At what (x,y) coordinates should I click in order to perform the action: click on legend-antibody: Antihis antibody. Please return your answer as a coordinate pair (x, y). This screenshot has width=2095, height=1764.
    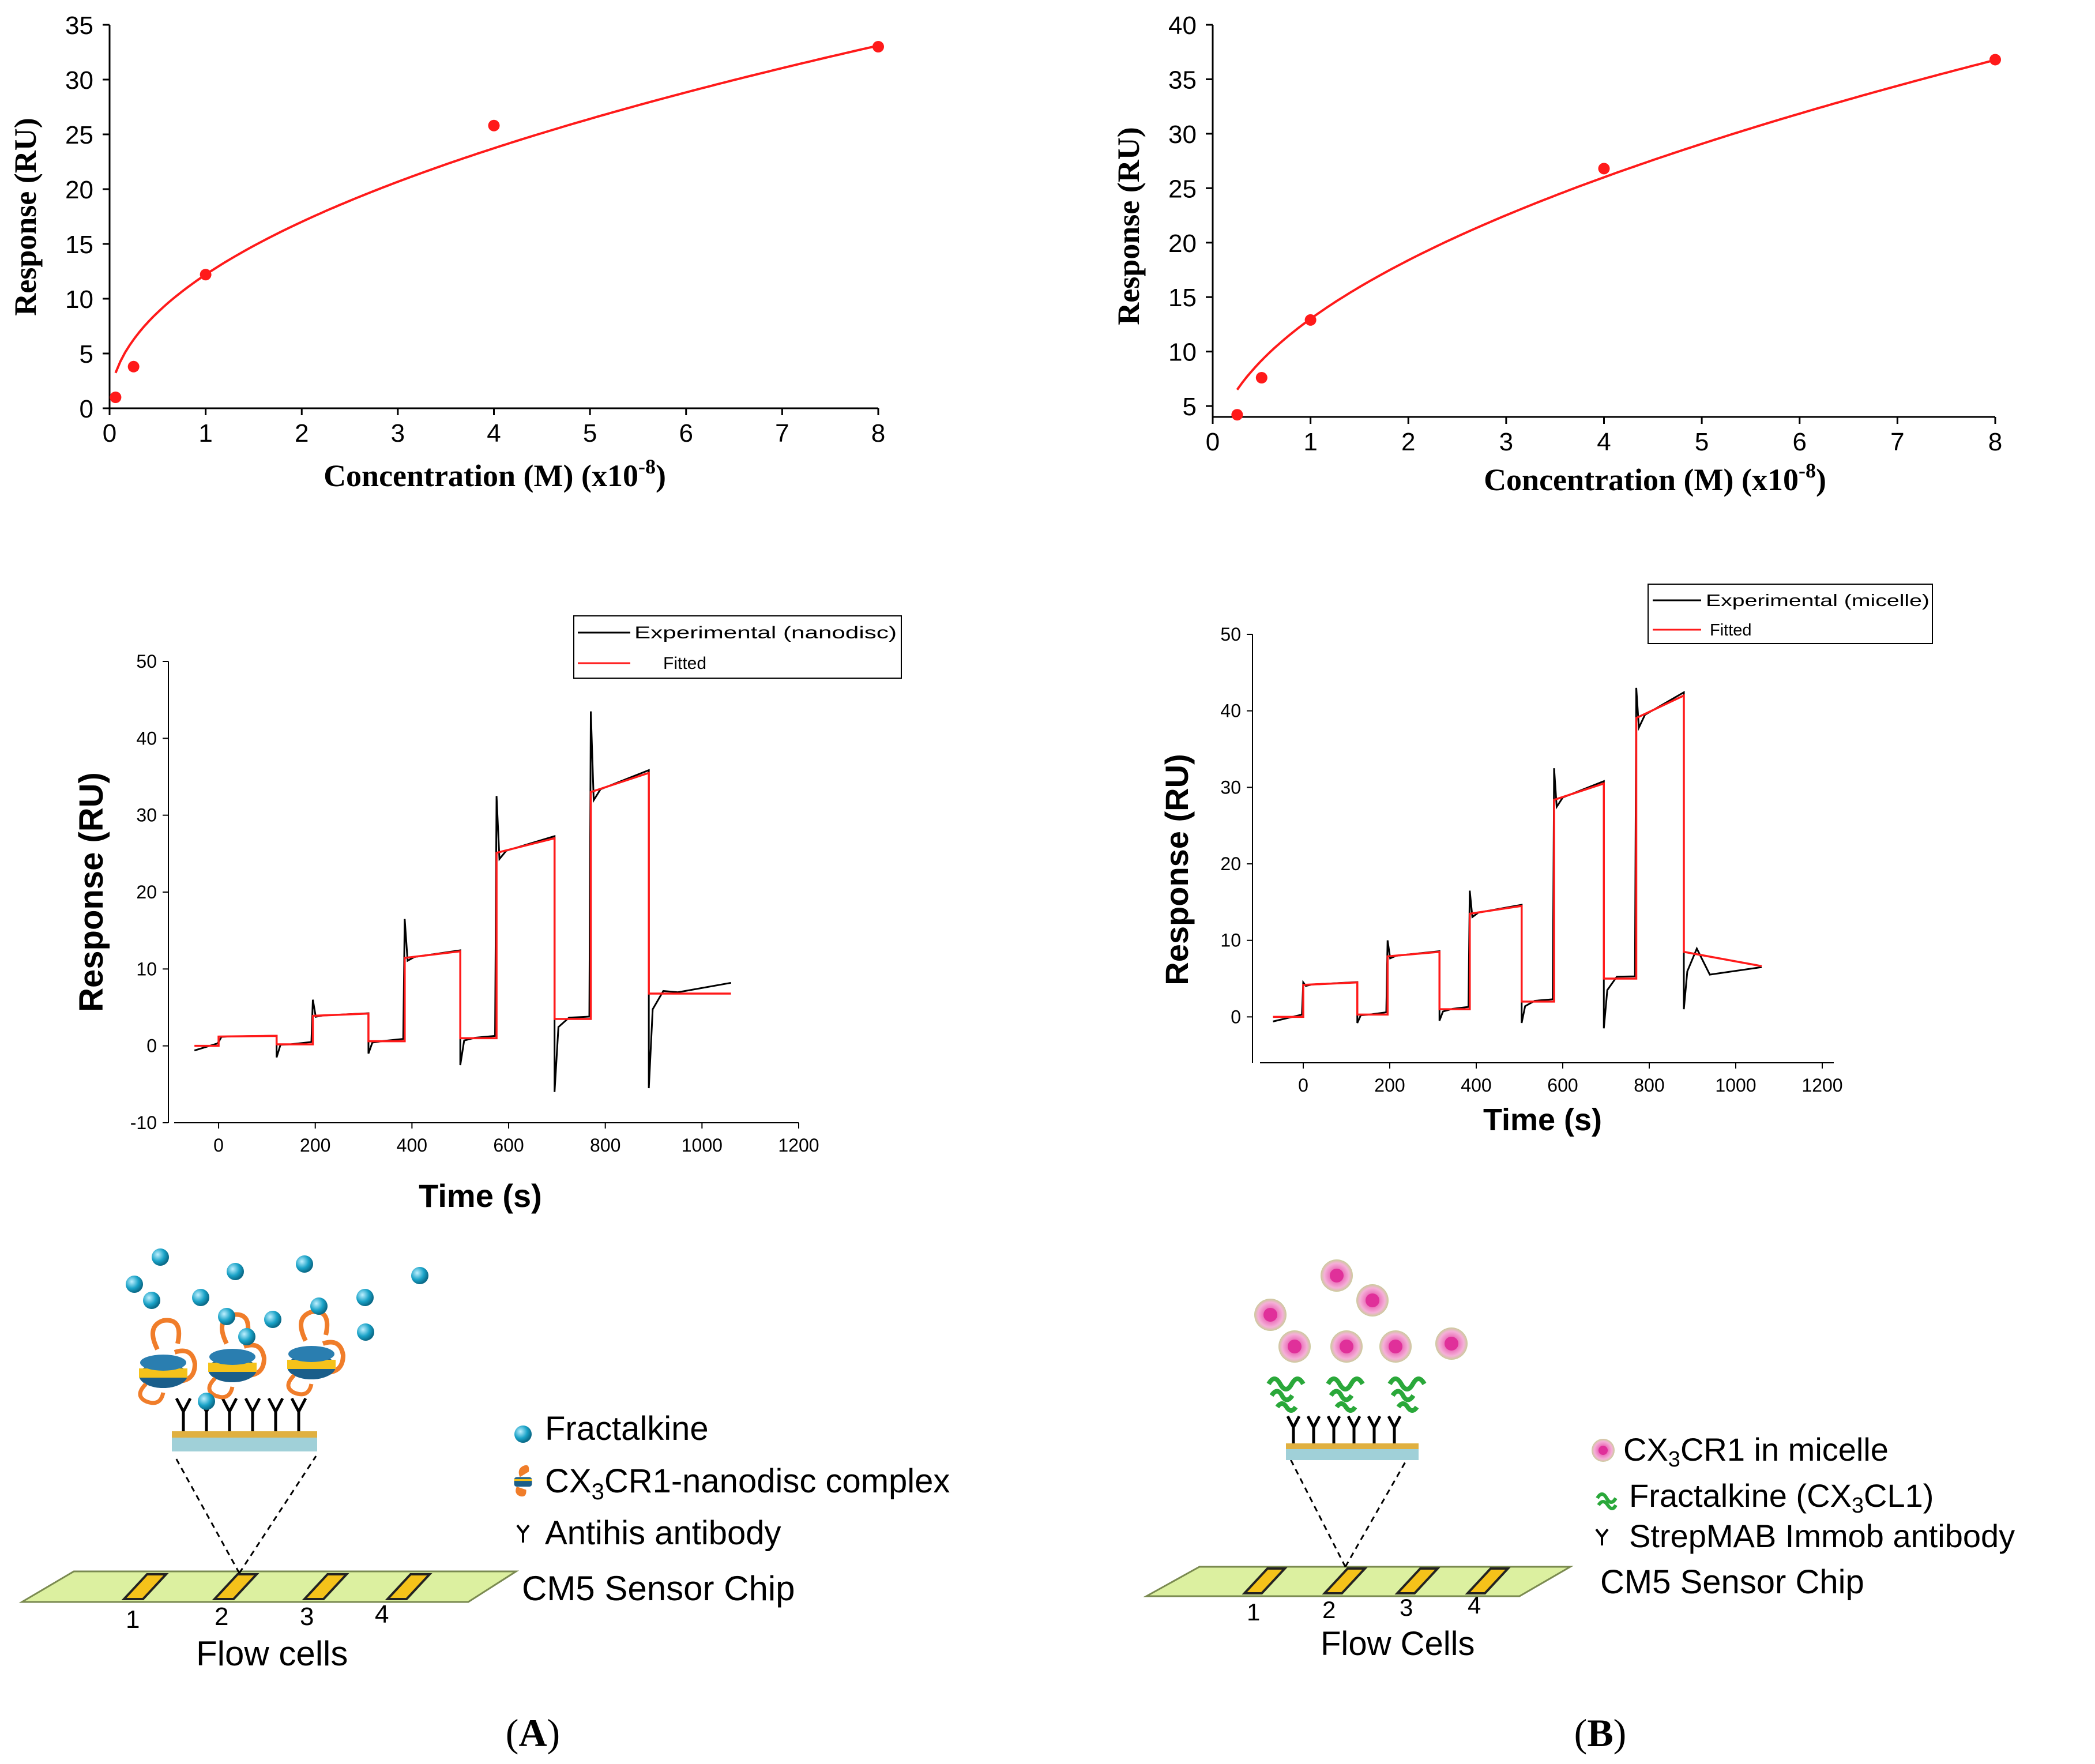
    Looking at the image, I should click on (663, 1533).